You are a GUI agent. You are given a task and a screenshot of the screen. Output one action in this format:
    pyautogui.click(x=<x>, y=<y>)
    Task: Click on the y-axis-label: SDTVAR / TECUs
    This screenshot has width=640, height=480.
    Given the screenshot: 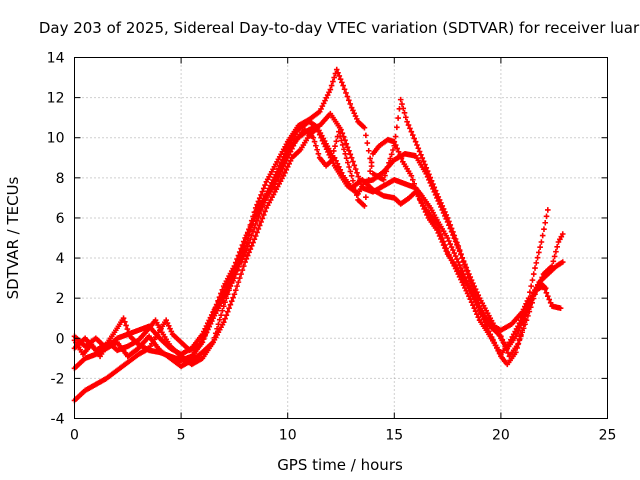 What is the action you would take?
    pyautogui.click(x=13, y=237)
    